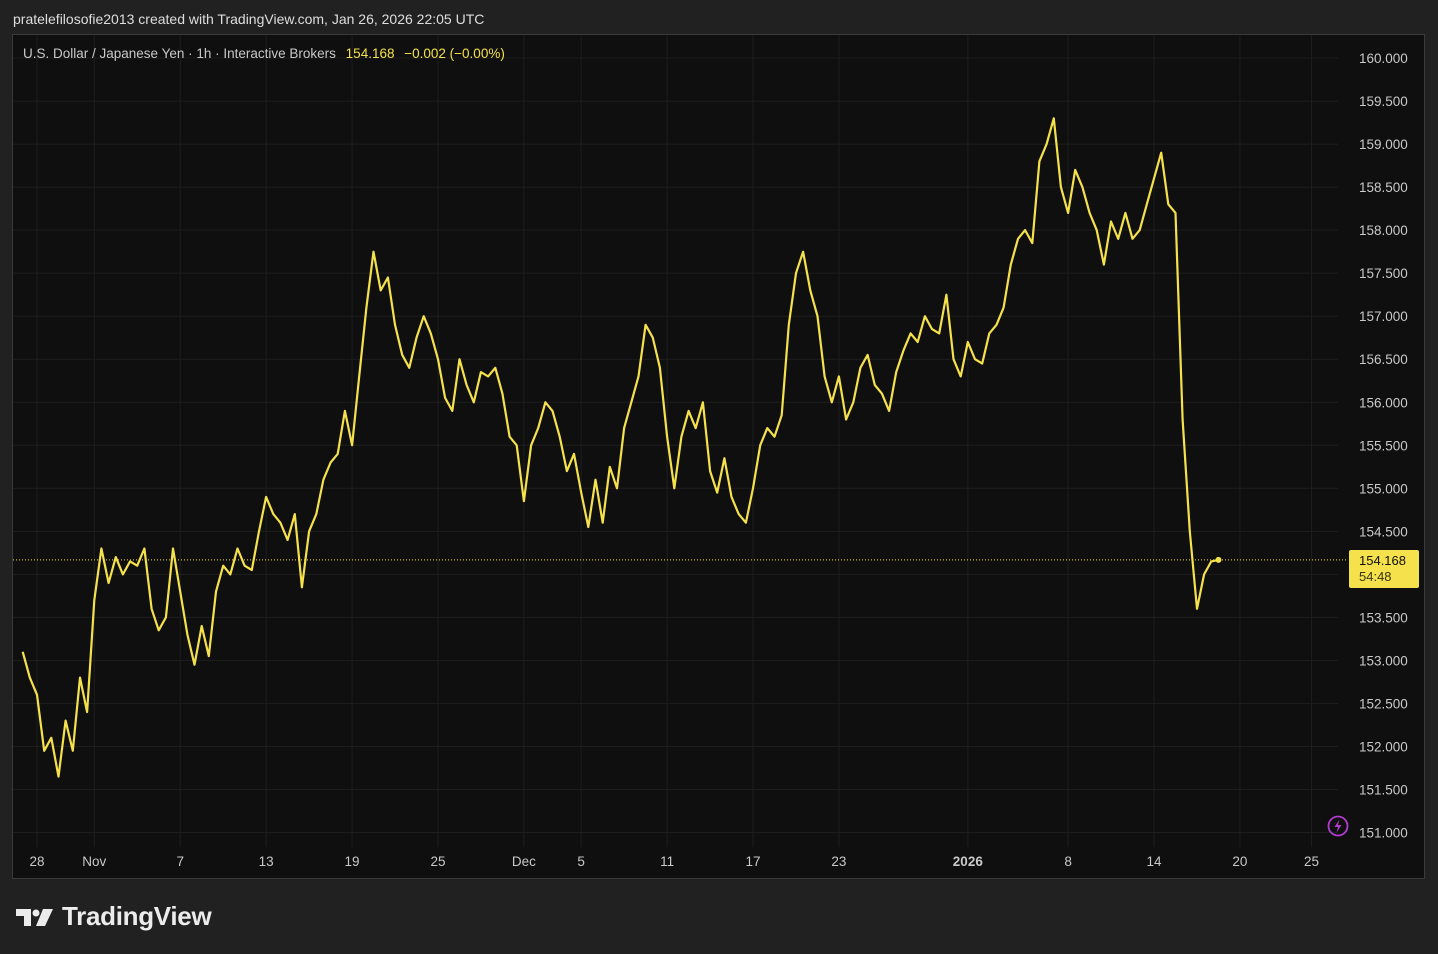 This screenshot has height=954, width=1438. Describe the element at coordinates (266, 861) in the screenshot. I see `x-tick-label: 13` at that location.